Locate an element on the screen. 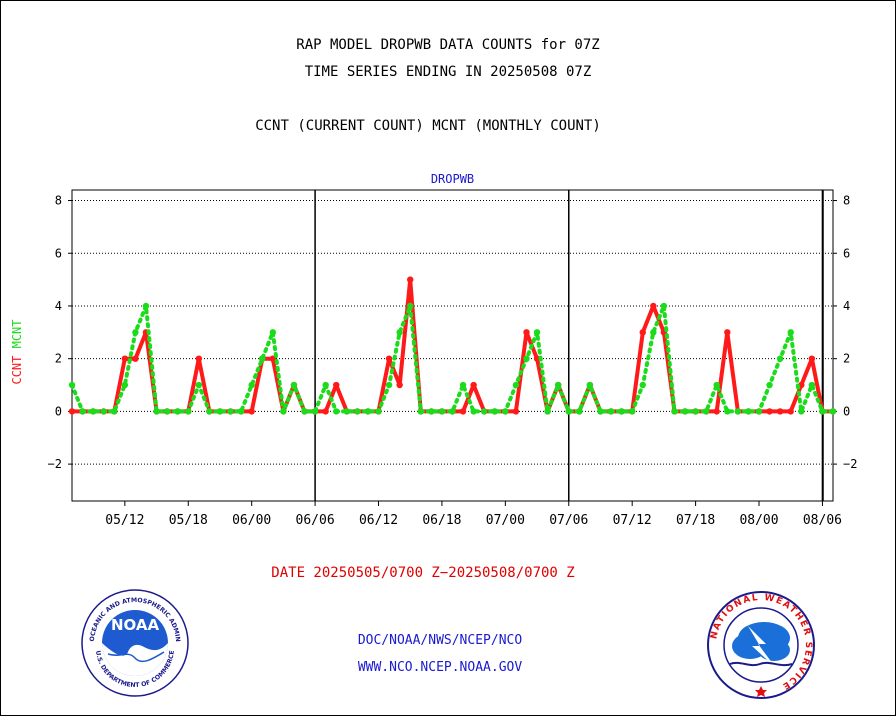 The image size is (896, 716). x-tick-label: 06/06 is located at coordinates (315, 520).